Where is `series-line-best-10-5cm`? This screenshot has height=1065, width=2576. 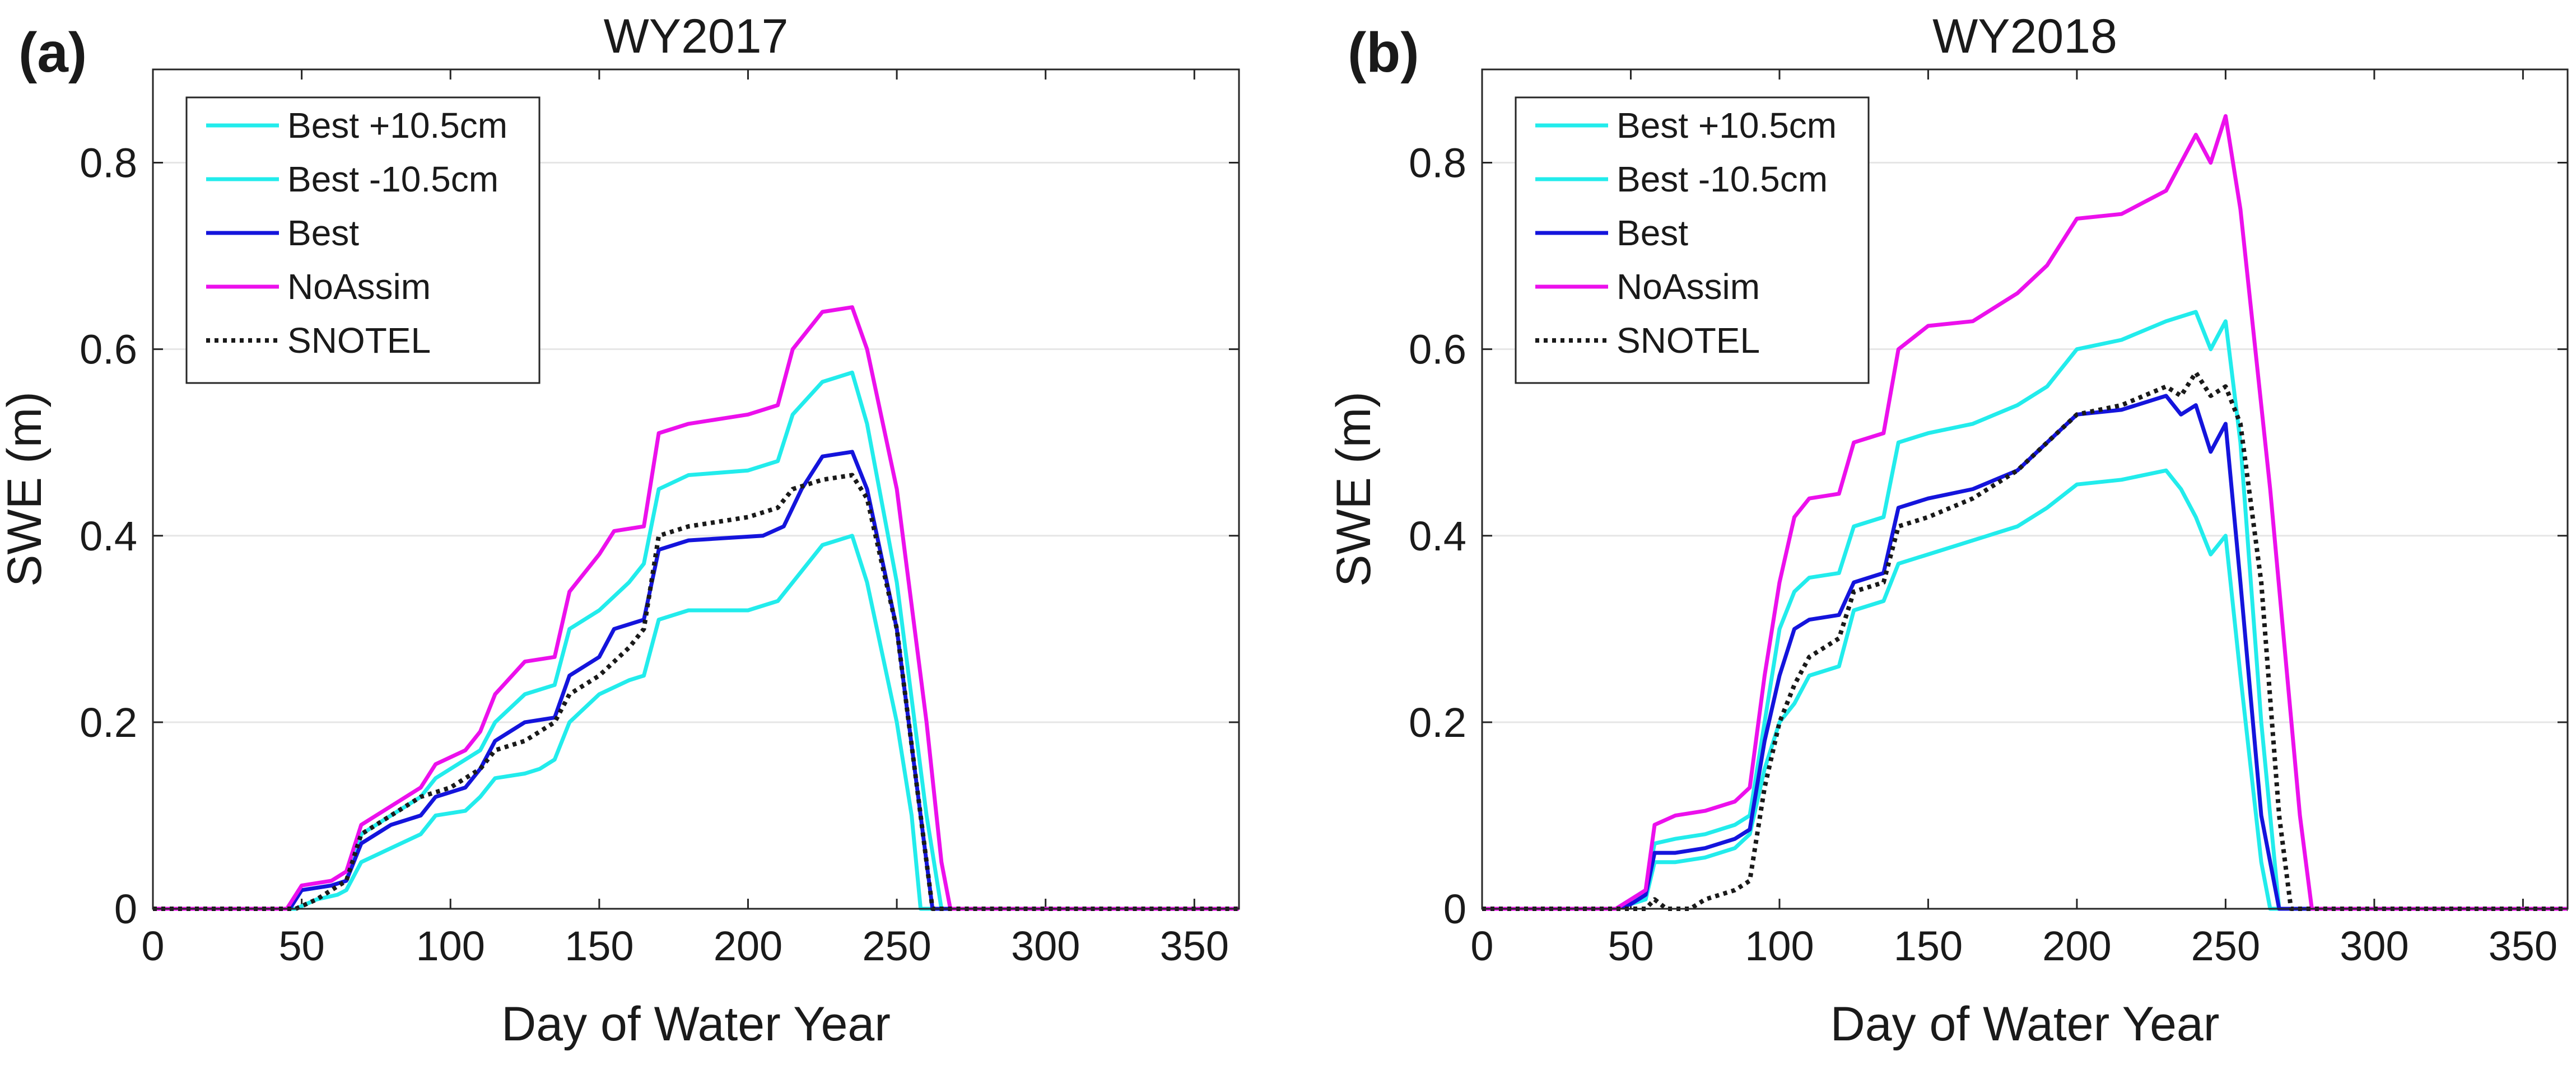
series-line-best-10-5cm is located at coordinates (696, 722).